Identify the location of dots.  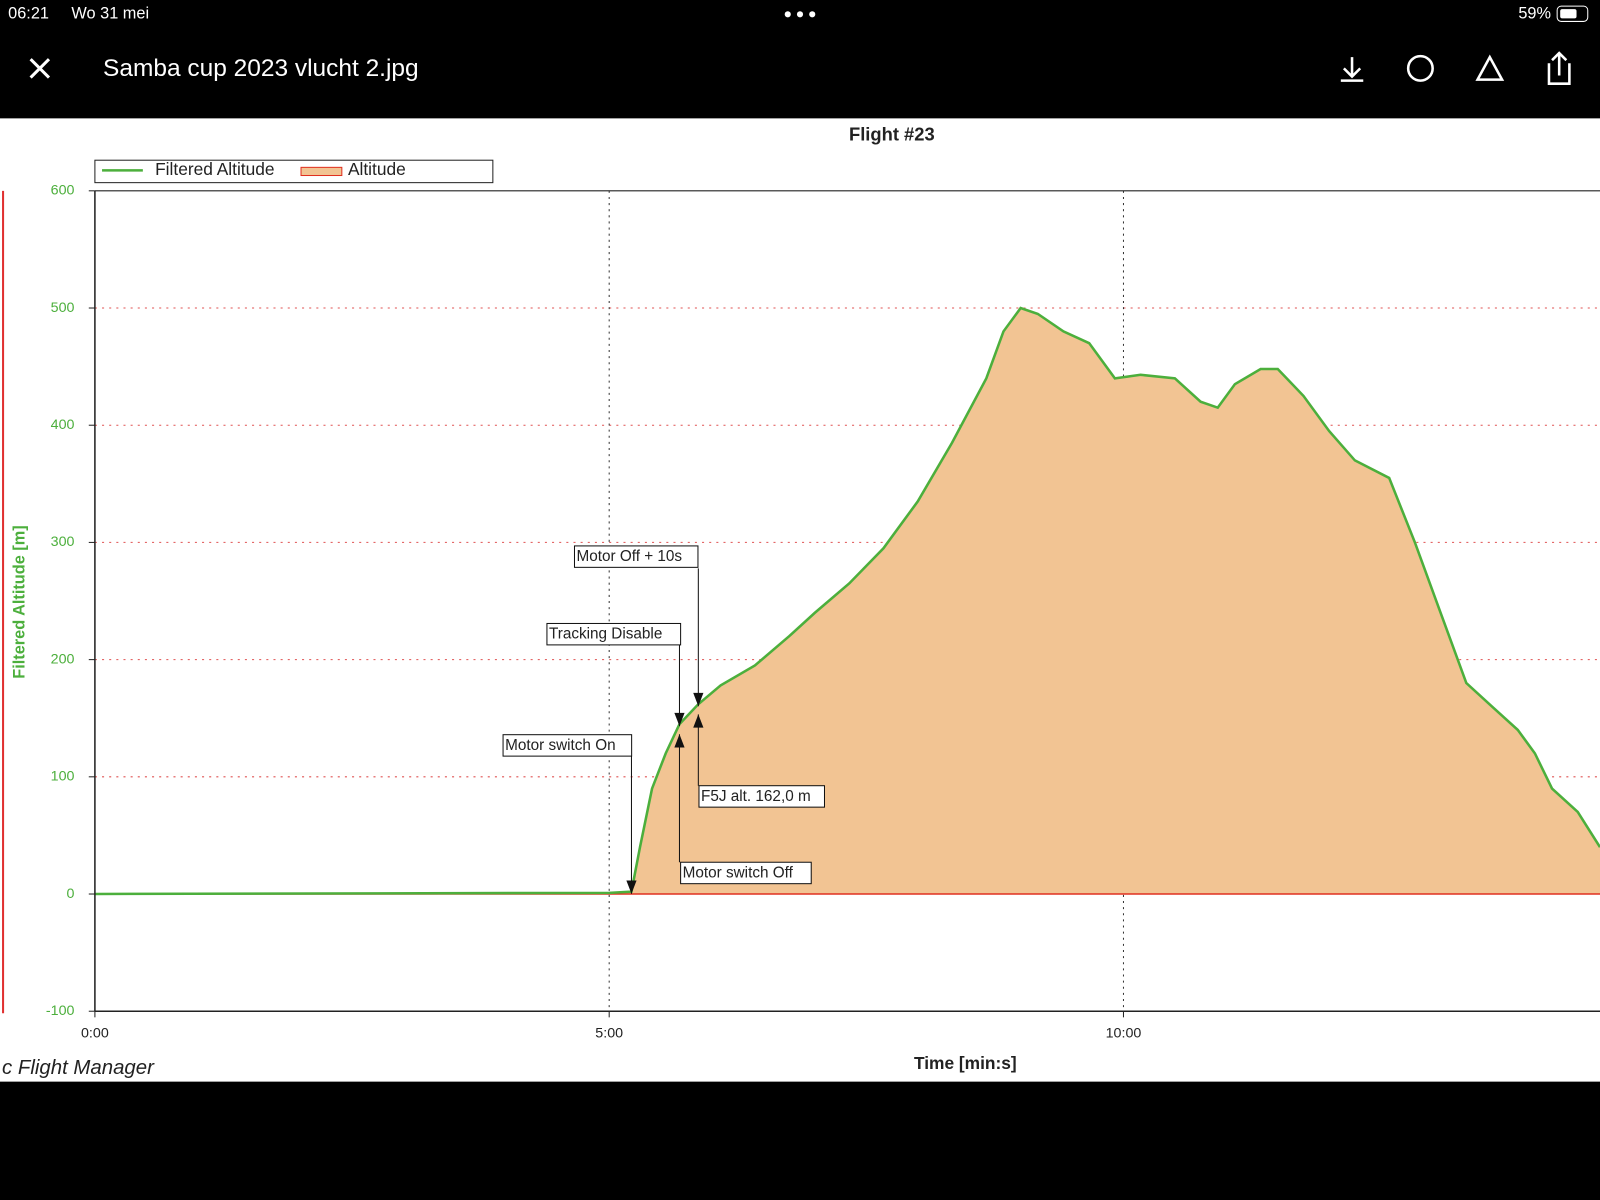
(800, 14).